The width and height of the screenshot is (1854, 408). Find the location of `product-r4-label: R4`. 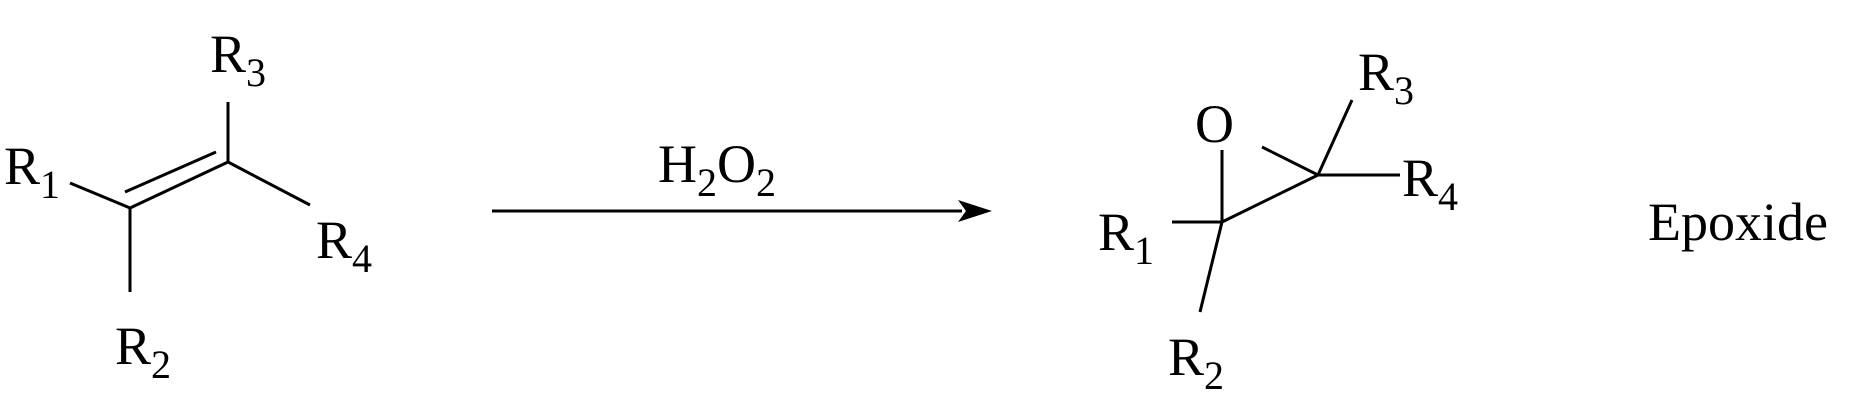

product-r4-label: R4 is located at coordinates (1430, 183).